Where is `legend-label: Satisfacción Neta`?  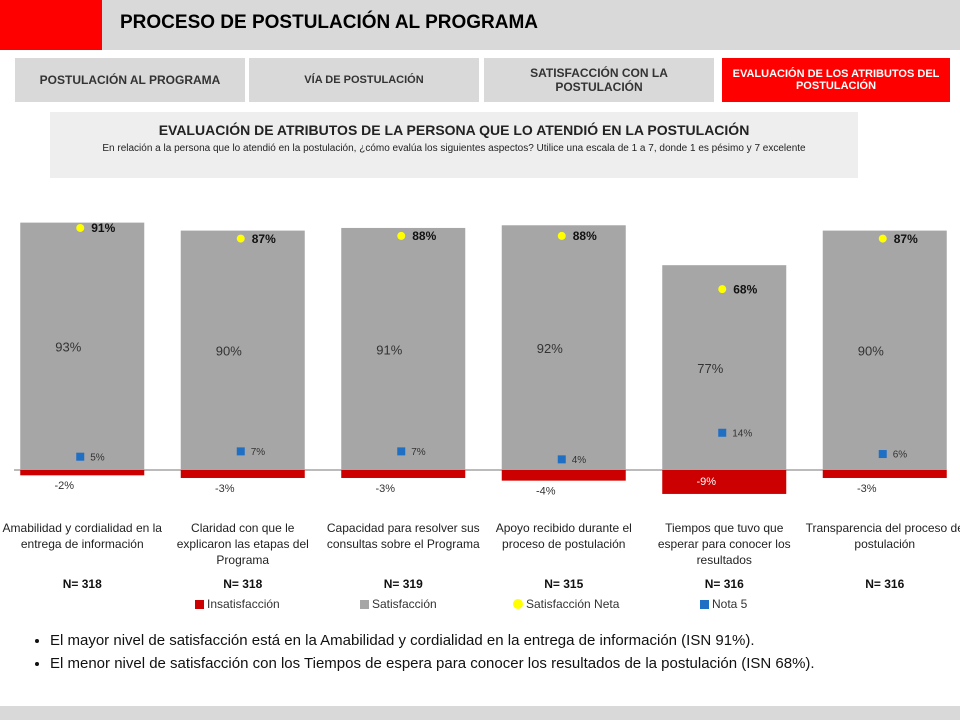
legend-label: Satisfacción Neta is located at coordinates (573, 604).